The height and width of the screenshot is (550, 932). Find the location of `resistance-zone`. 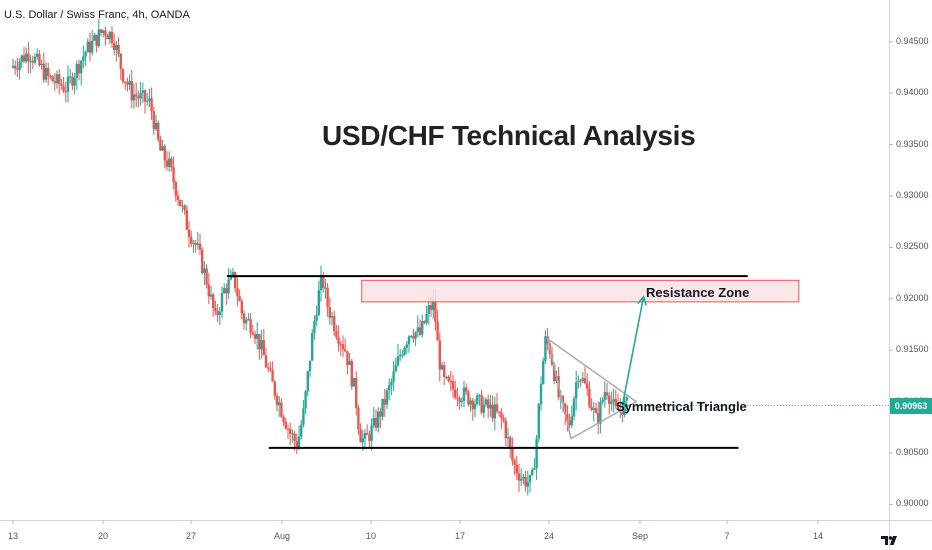

resistance-zone is located at coordinates (580, 291).